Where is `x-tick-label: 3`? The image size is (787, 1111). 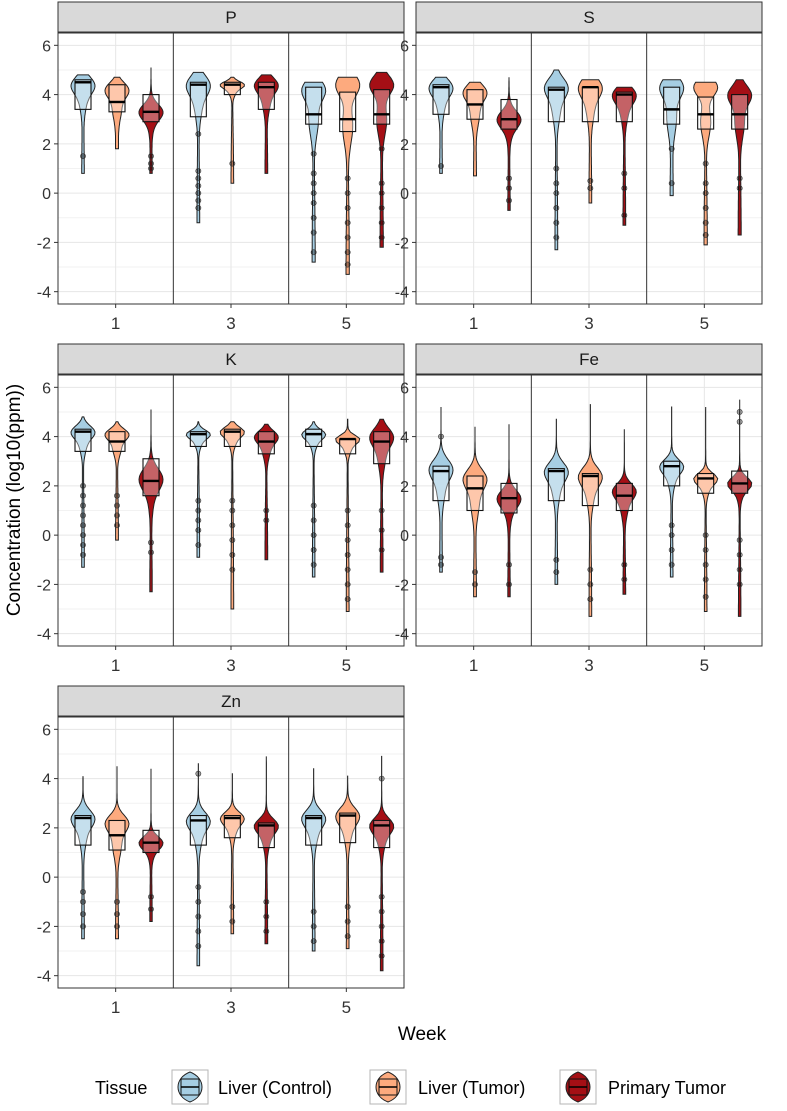
x-tick-label: 3 is located at coordinates (230, 665).